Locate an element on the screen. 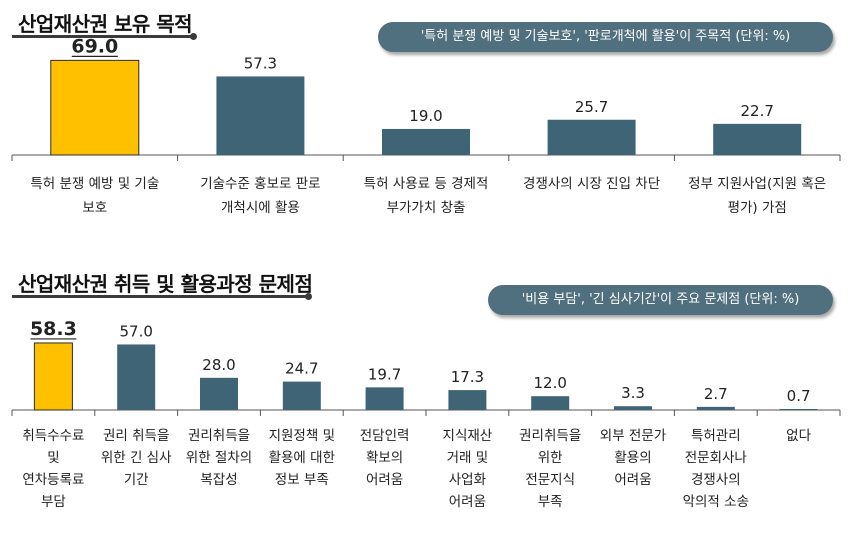  data-label: 69.0 is located at coordinates (94, 46).